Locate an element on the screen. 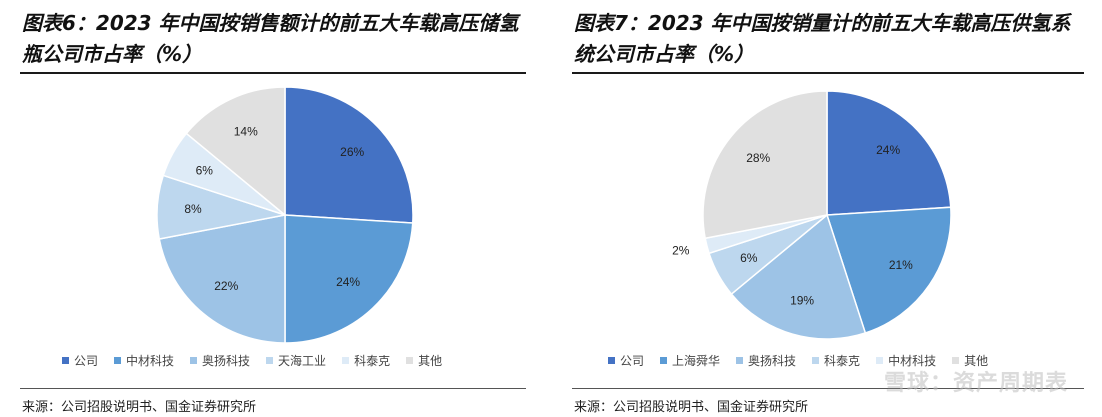  slice-label: 19% is located at coordinates (802, 301).